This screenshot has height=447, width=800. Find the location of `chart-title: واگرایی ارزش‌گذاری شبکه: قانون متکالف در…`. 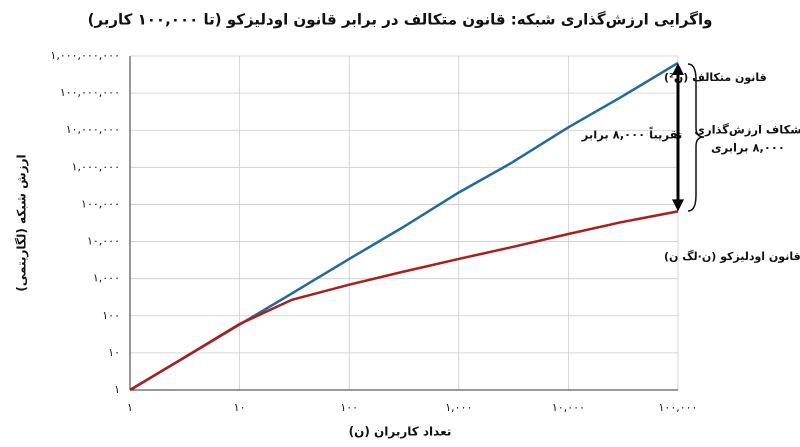

chart-title: واگرایی ارزش‌گذاری شبکه: قانون متکالف در… is located at coordinates (400, 20).